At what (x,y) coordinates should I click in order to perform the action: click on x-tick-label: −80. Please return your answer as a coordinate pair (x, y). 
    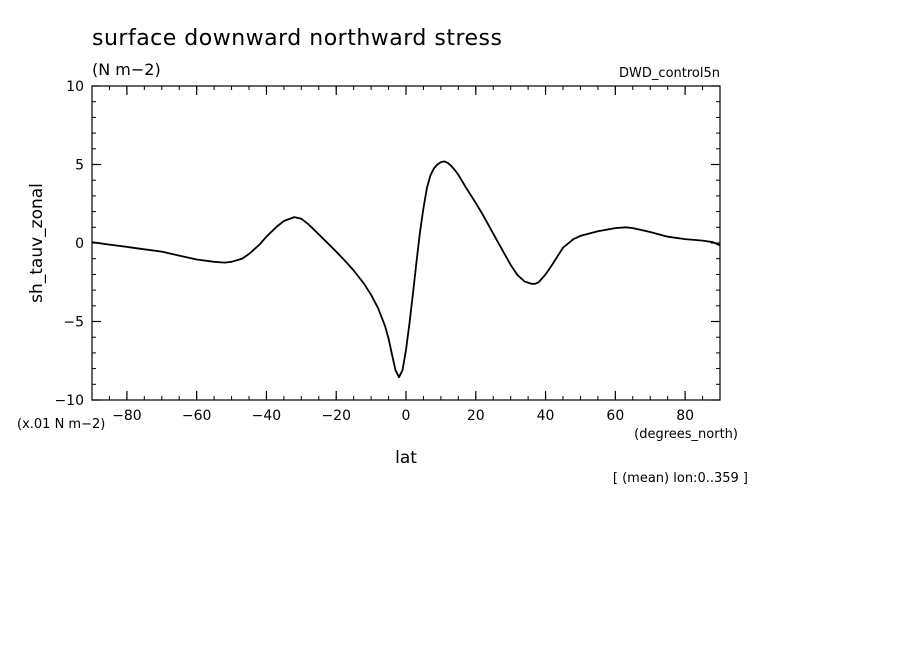
    Looking at the image, I should click on (127, 416).